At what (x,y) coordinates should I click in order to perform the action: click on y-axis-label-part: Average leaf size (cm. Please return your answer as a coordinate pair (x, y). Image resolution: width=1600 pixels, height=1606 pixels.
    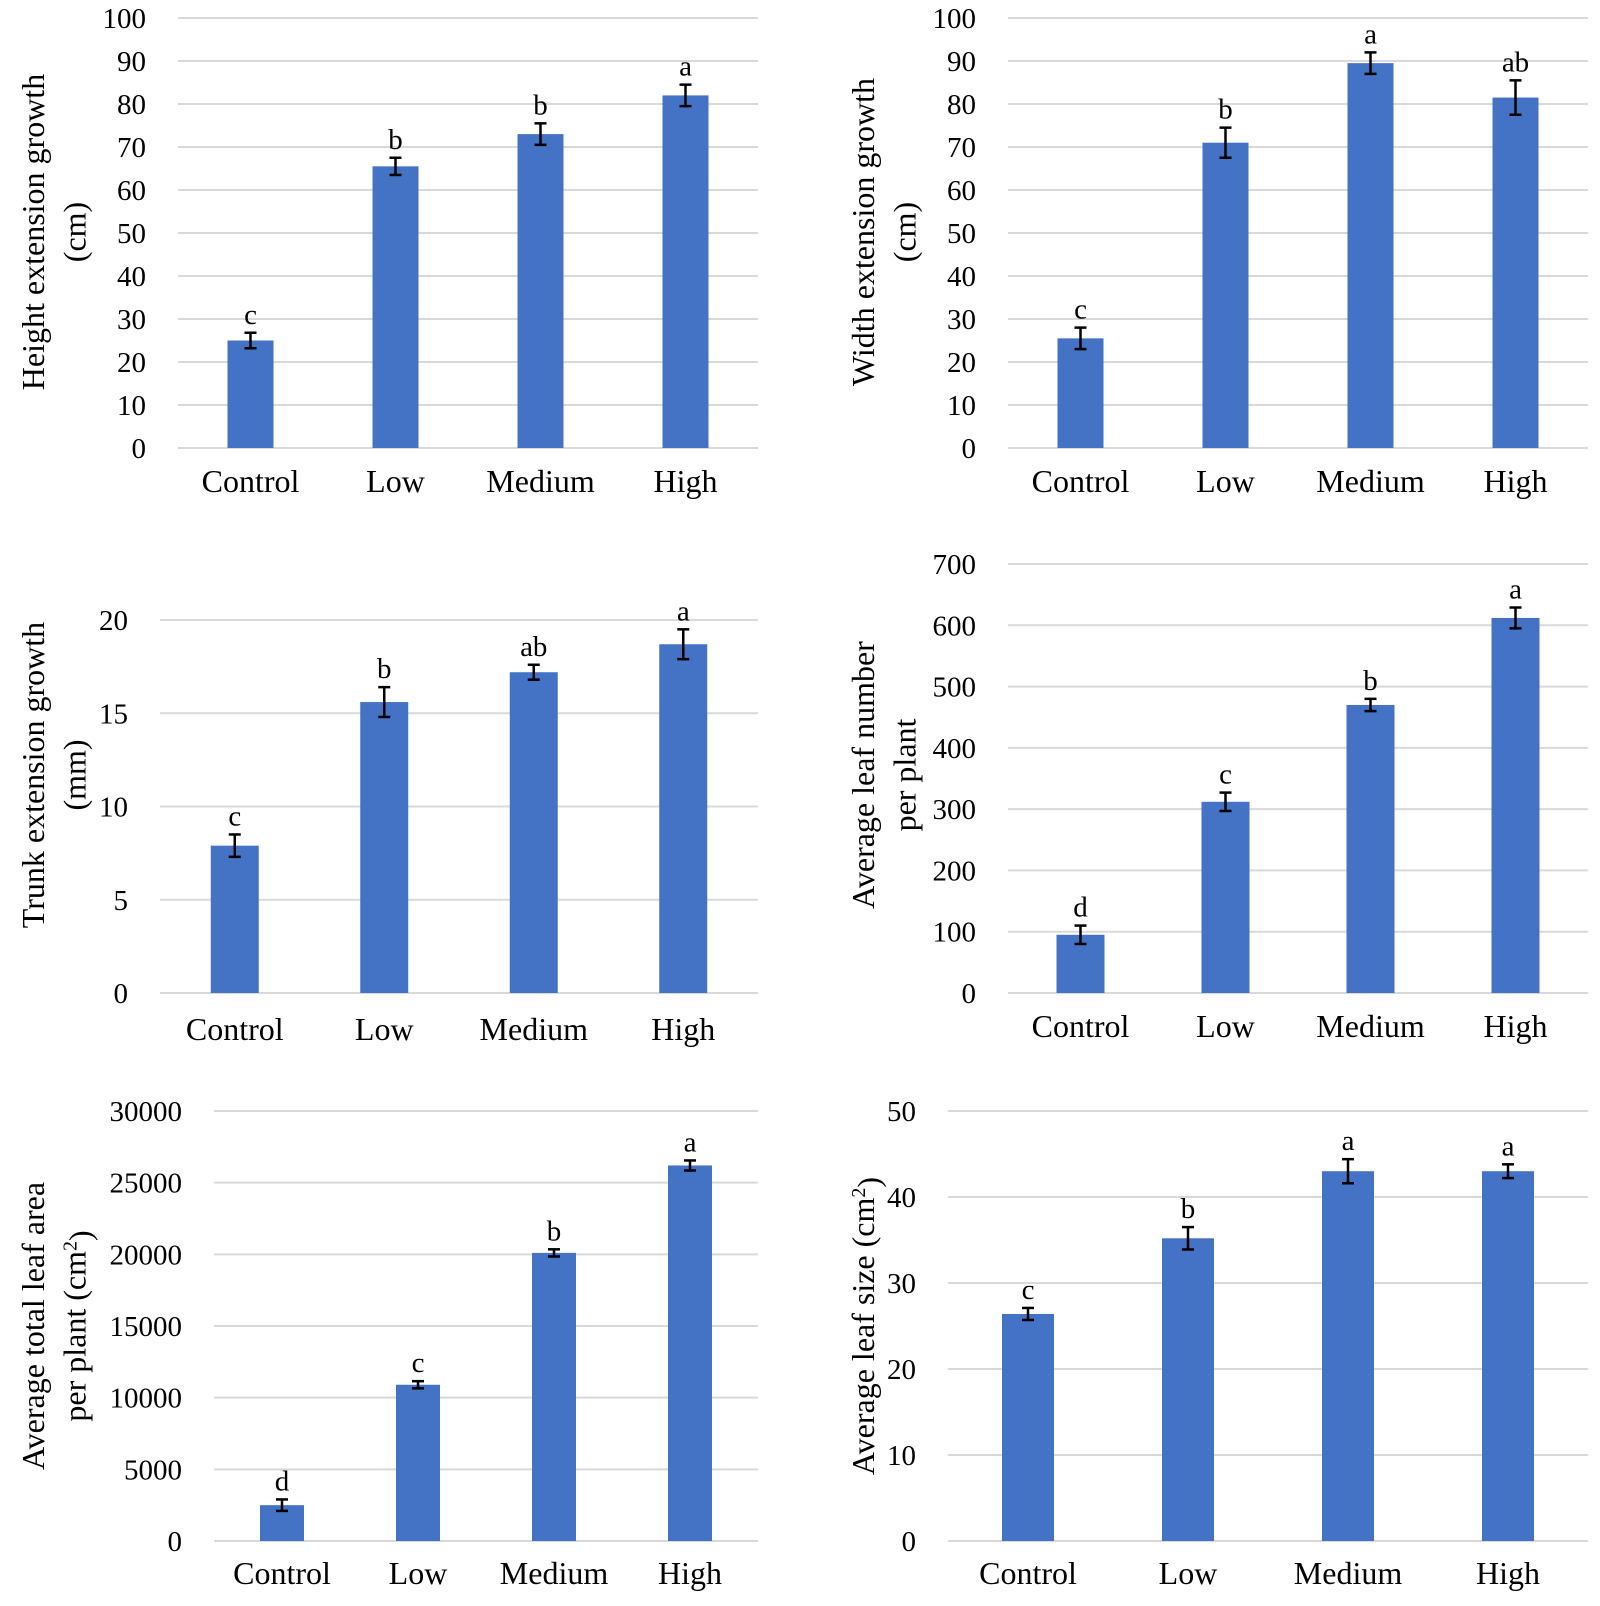
    Looking at the image, I should click on (863, 1336).